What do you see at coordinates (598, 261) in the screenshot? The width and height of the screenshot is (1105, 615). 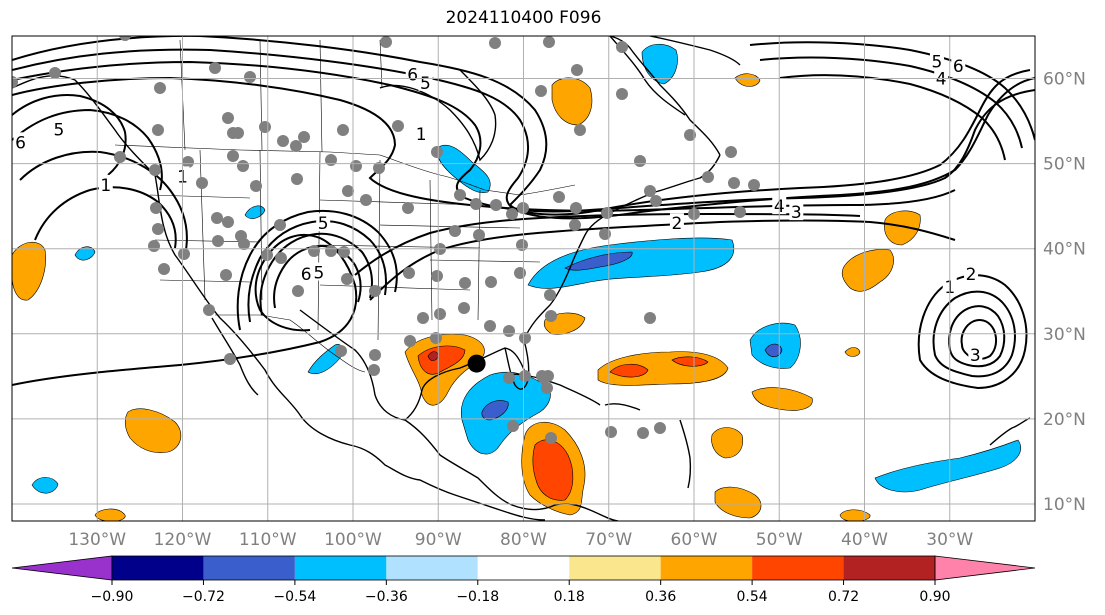 I see `shade-darkblue-atlantic-coast` at bounding box center [598, 261].